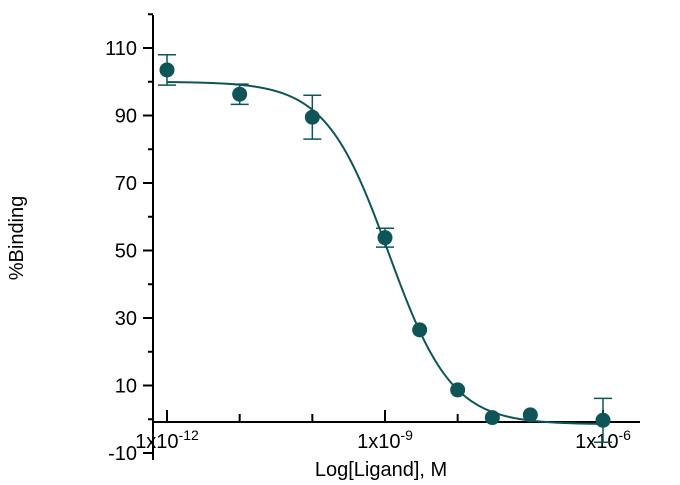 The height and width of the screenshot is (485, 680). Describe the element at coordinates (122, 454) in the screenshot. I see `y-tick-label: -10` at that location.